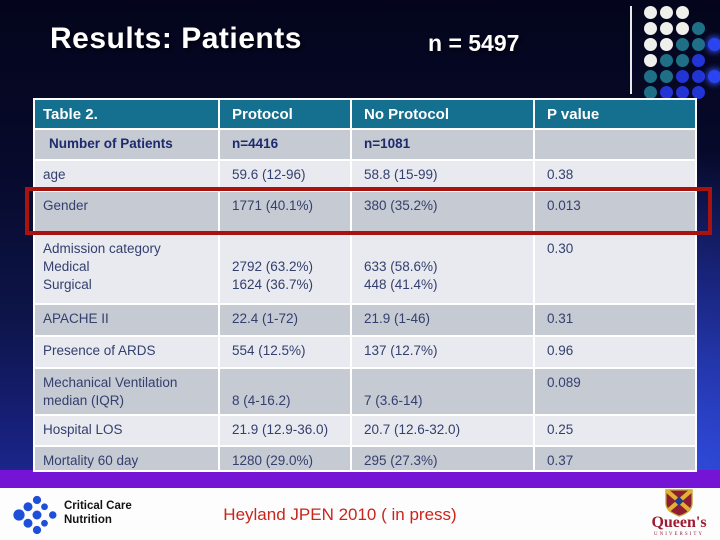  Describe the element at coordinates (442, 212) in the screenshot. I see `table-cell: 380 (35.2%)` at that location.